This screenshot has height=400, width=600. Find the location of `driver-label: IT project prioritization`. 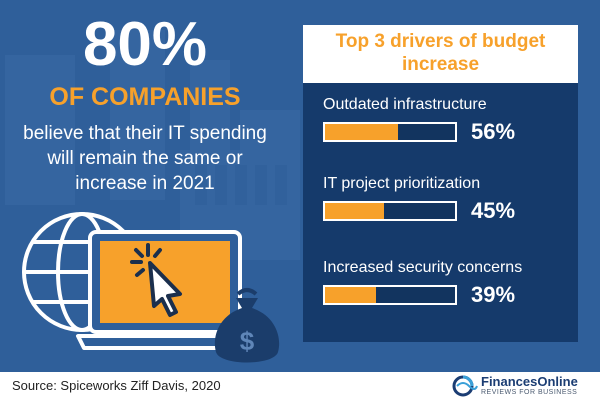

driver-label: IT project prioritization is located at coordinates (402, 183).